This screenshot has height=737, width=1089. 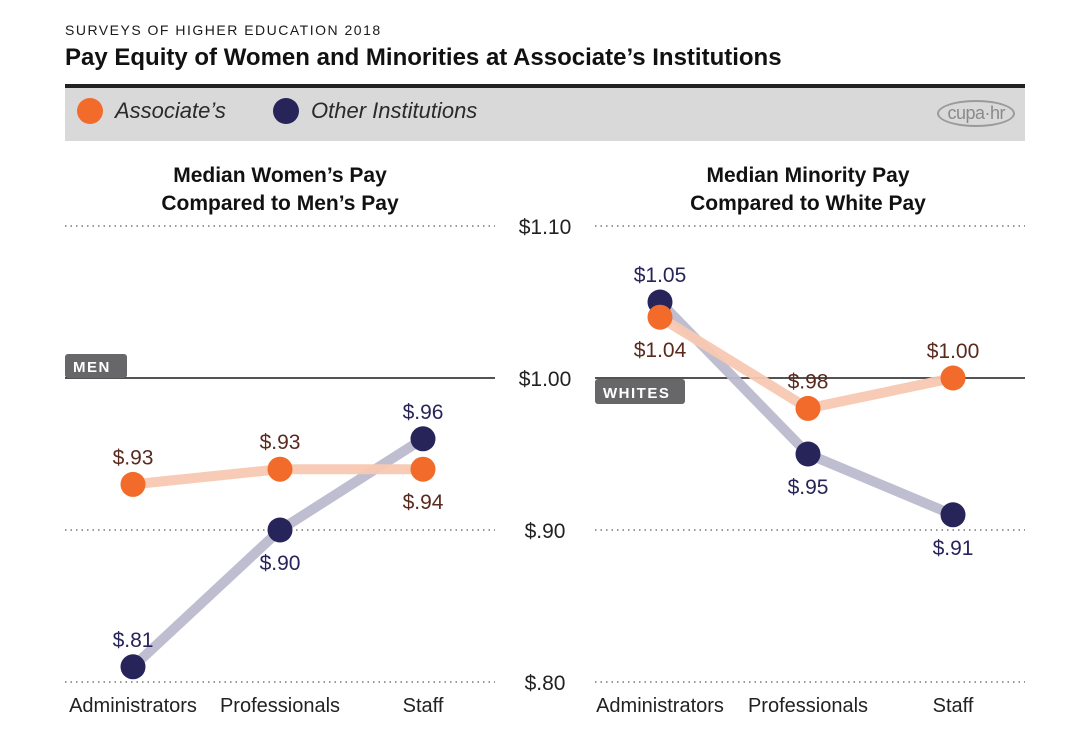 What do you see at coordinates (133, 640) in the screenshot?
I see `data-label: $.81` at bounding box center [133, 640].